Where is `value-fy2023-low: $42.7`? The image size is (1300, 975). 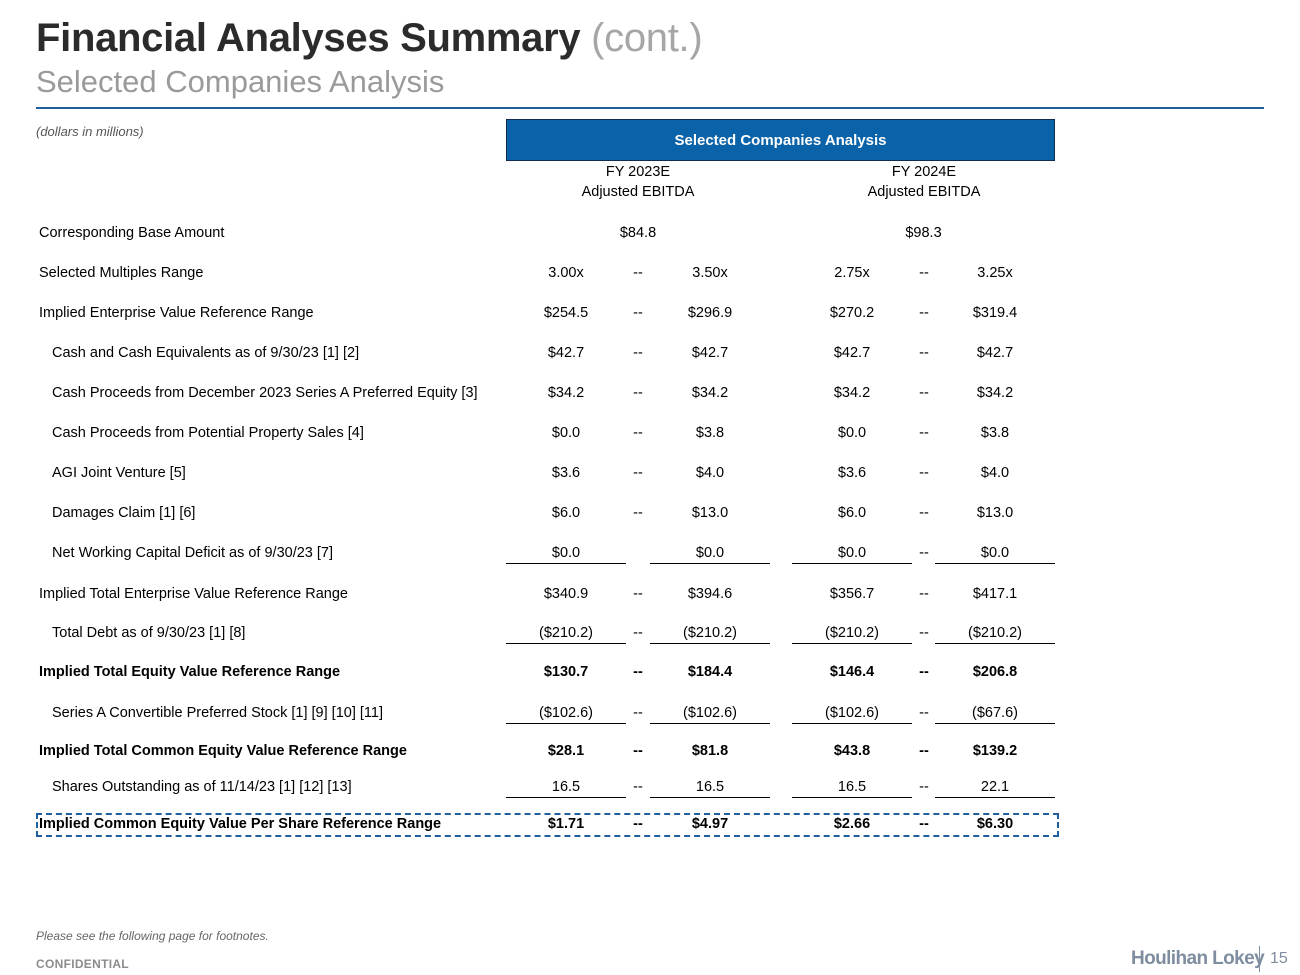
value-fy2023-low: $42.7 is located at coordinates (566, 353).